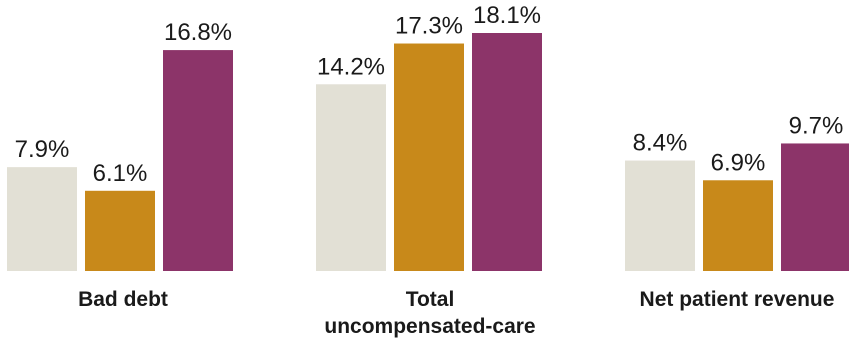 Image resolution: width=849 pixels, height=340 pixels. What do you see at coordinates (120, 173) in the screenshot?
I see `data-label: 6.1%` at bounding box center [120, 173].